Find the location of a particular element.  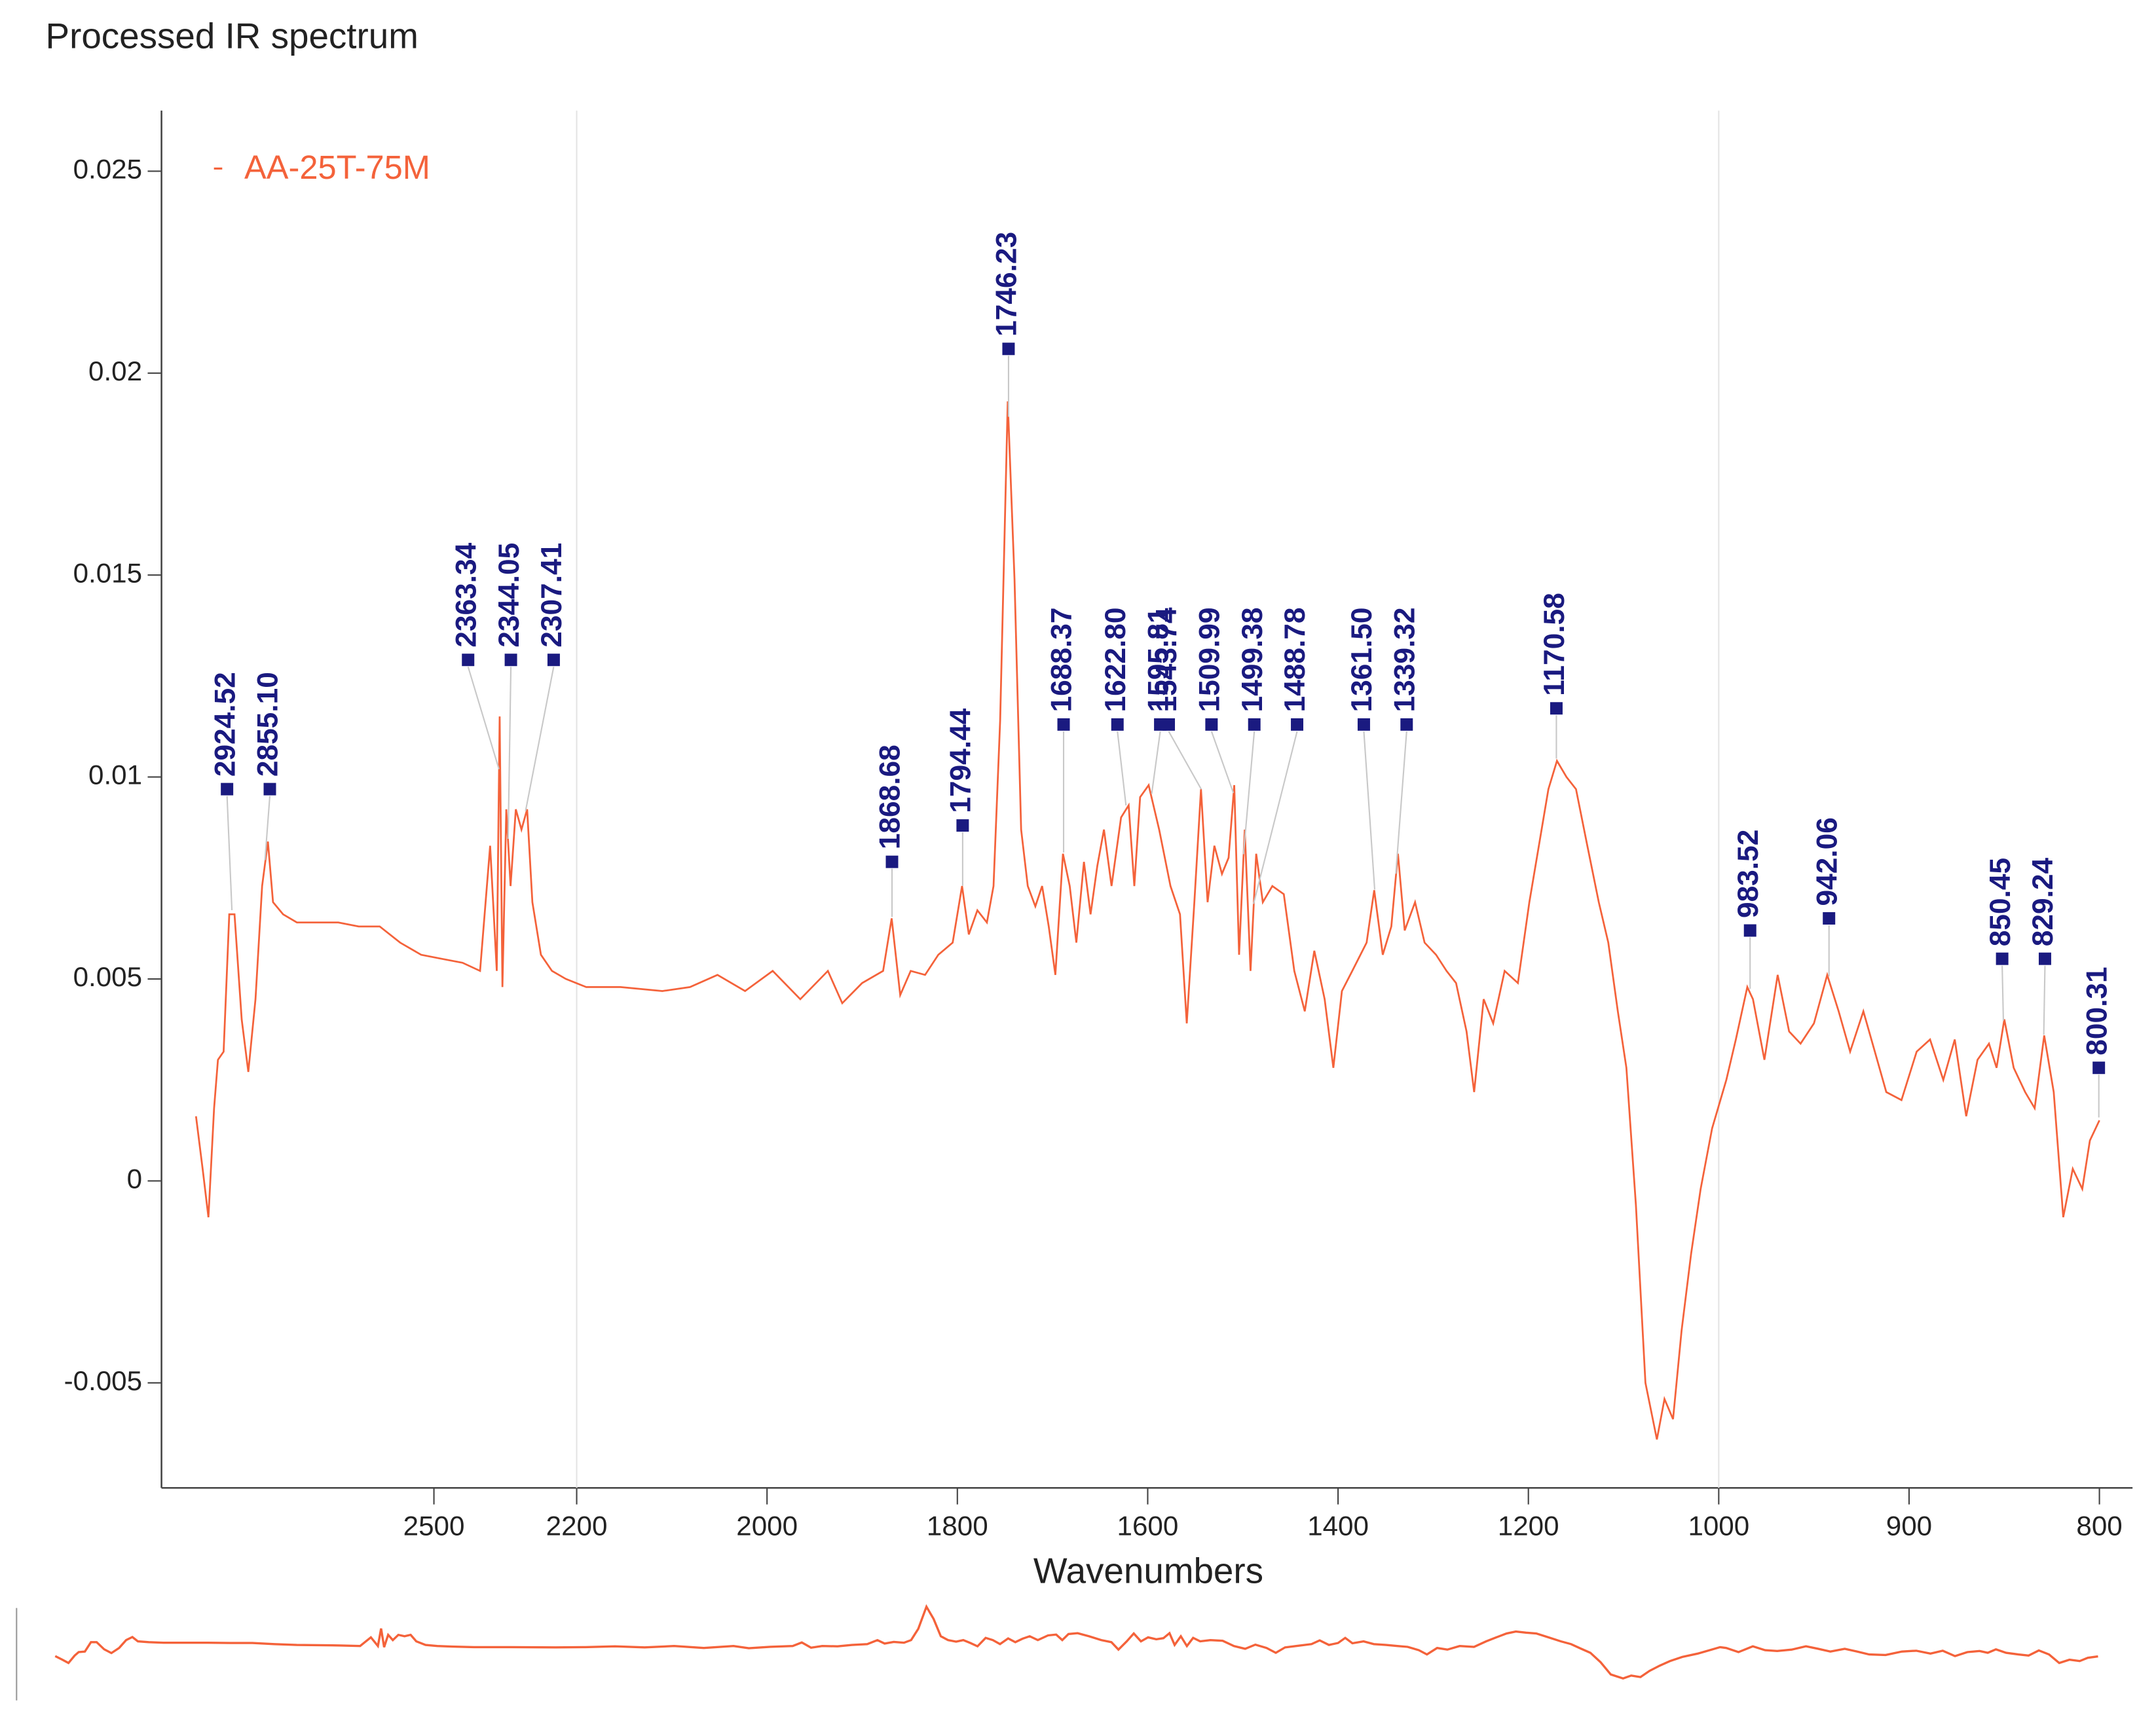

x-tick-label: 1000 is located at coordinates (1718, 1525).